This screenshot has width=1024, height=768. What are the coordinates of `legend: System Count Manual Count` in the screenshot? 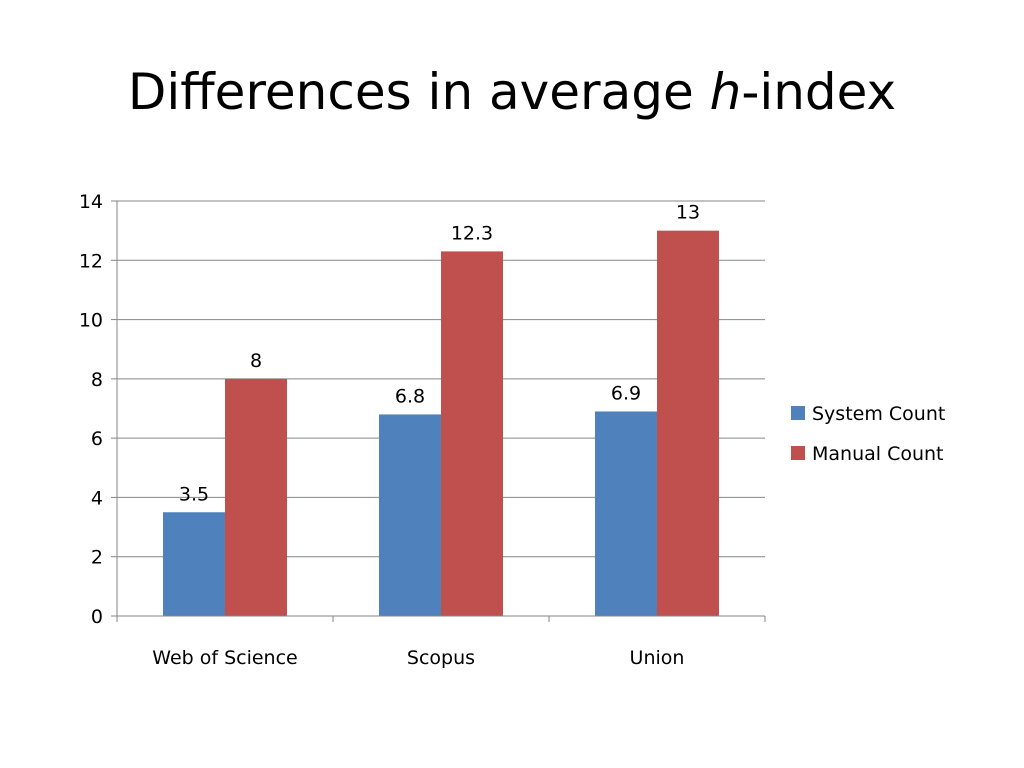 It's located at (868, 434).